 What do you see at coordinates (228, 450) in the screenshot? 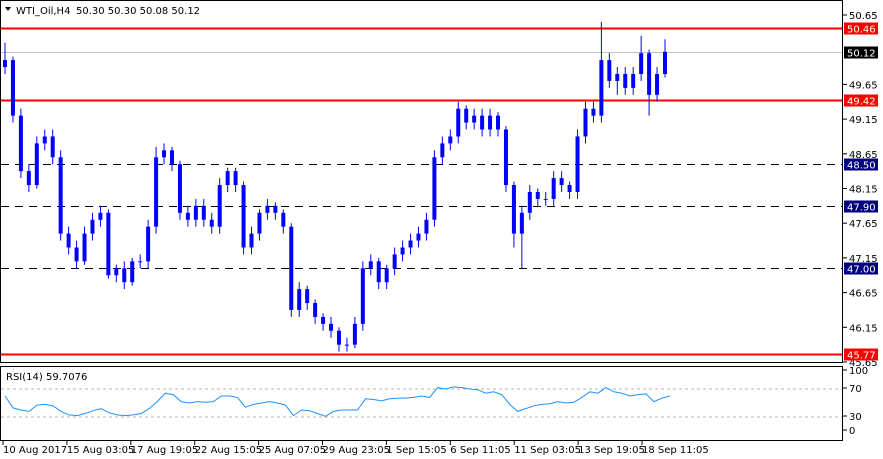
I see `x-tick-label: 22 Aug 15:05` at bounding box center [228, 450].